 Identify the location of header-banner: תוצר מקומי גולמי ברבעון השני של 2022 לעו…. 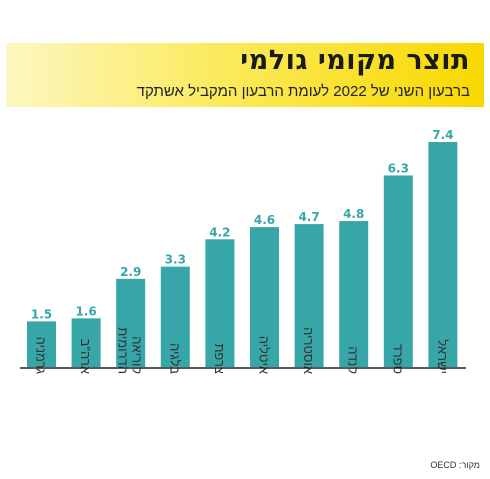
(245, 75).